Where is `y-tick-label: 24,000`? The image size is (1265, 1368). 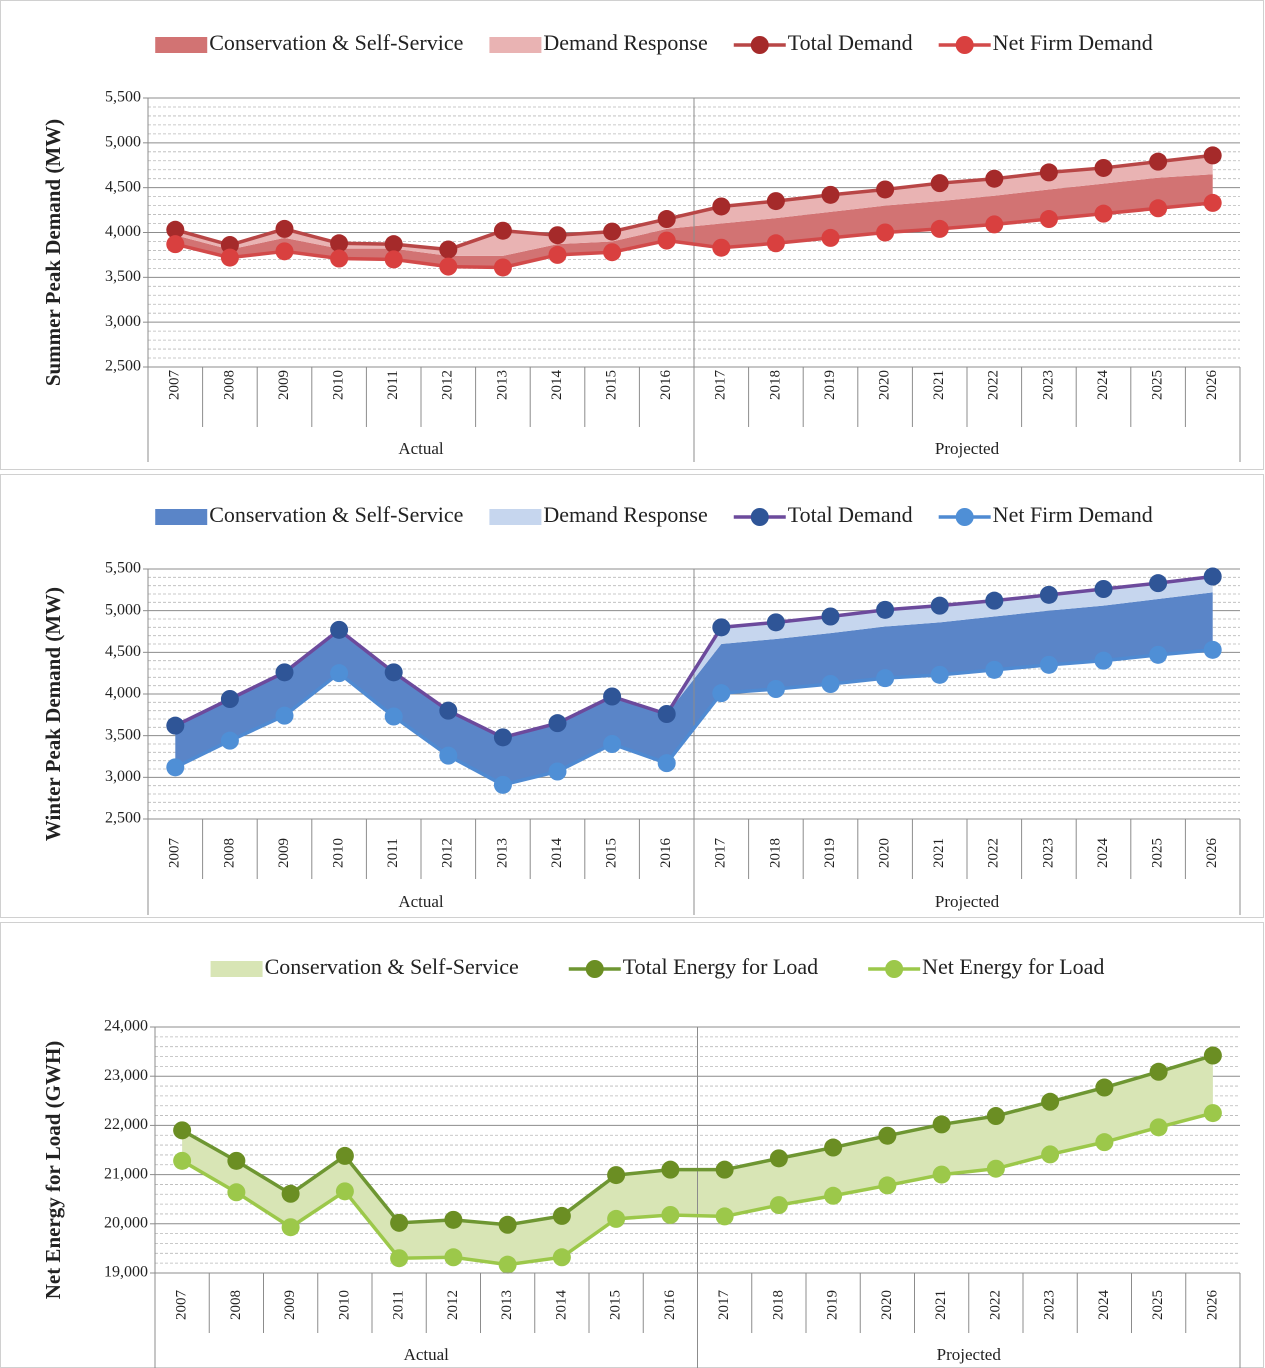
y-tick-label: 24,000 is located at coordinates (126, 1026).